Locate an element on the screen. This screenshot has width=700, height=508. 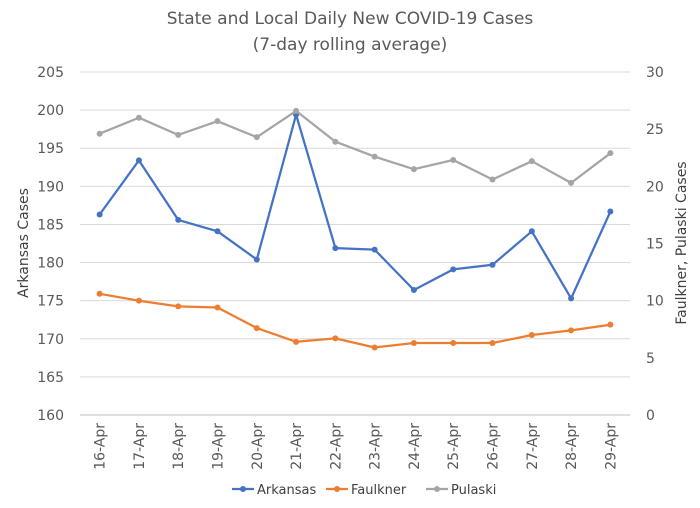
x-tick-label: 25-Apr is located at coordinates (454, 446).